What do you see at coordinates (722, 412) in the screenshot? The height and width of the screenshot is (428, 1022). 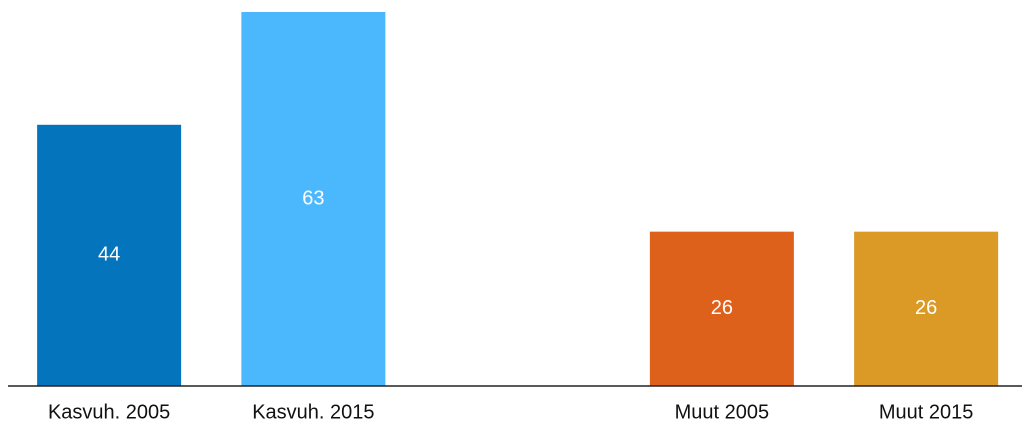 I see `x-tick-label: Muut 2005` at bounding box center [722, 412].